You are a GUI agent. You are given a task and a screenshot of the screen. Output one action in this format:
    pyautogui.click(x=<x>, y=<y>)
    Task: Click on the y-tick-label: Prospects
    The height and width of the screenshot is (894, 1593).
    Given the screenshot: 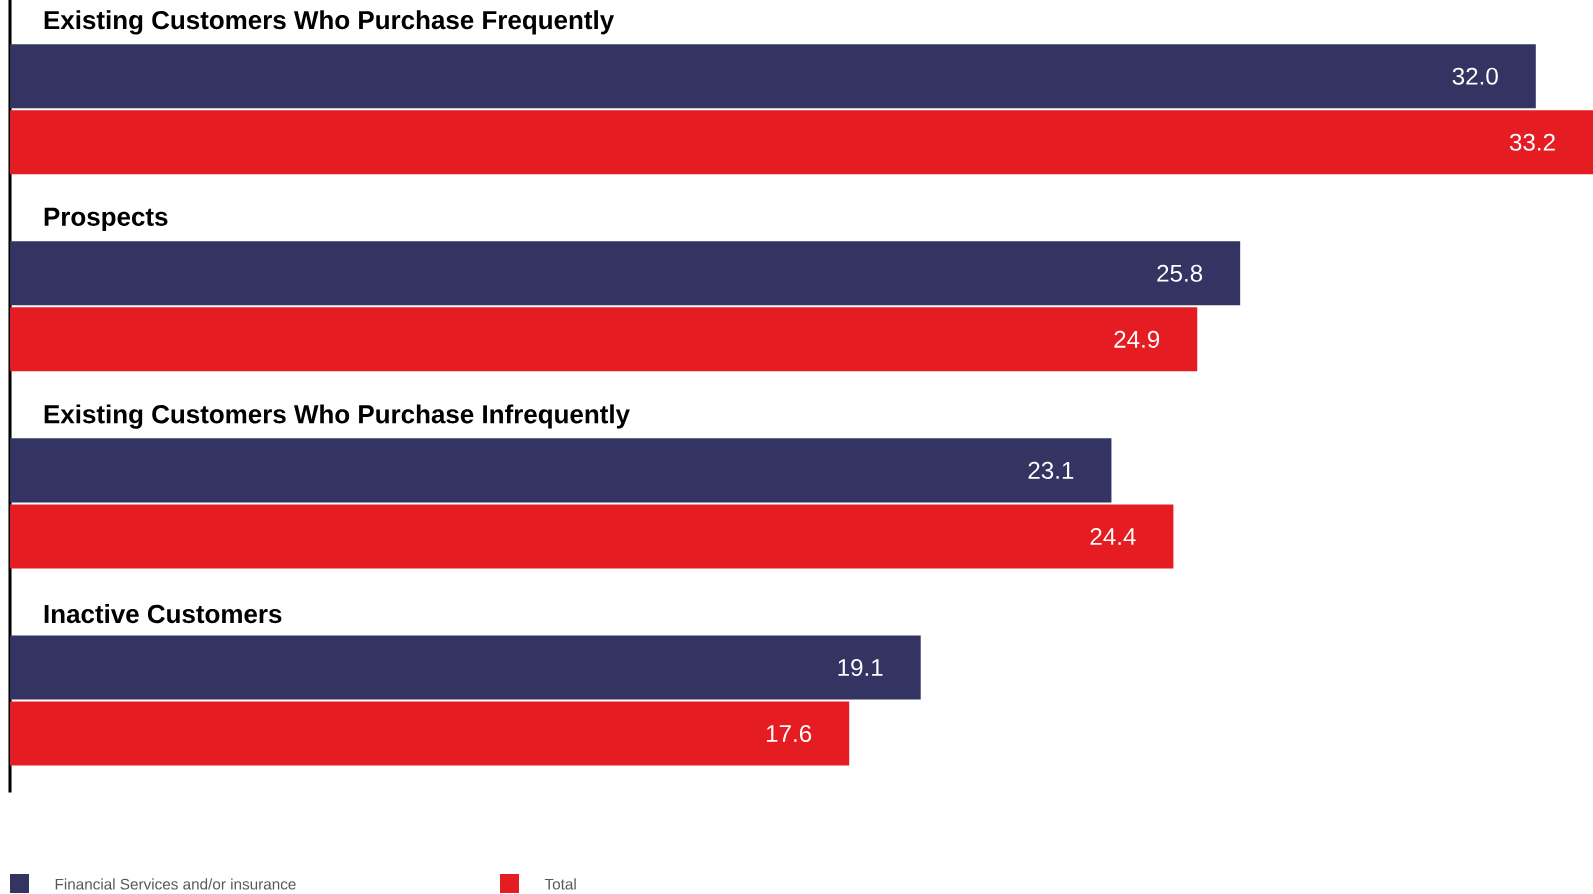 What is the action you would take?
    pyautogui.click(x=106, y=219)
    